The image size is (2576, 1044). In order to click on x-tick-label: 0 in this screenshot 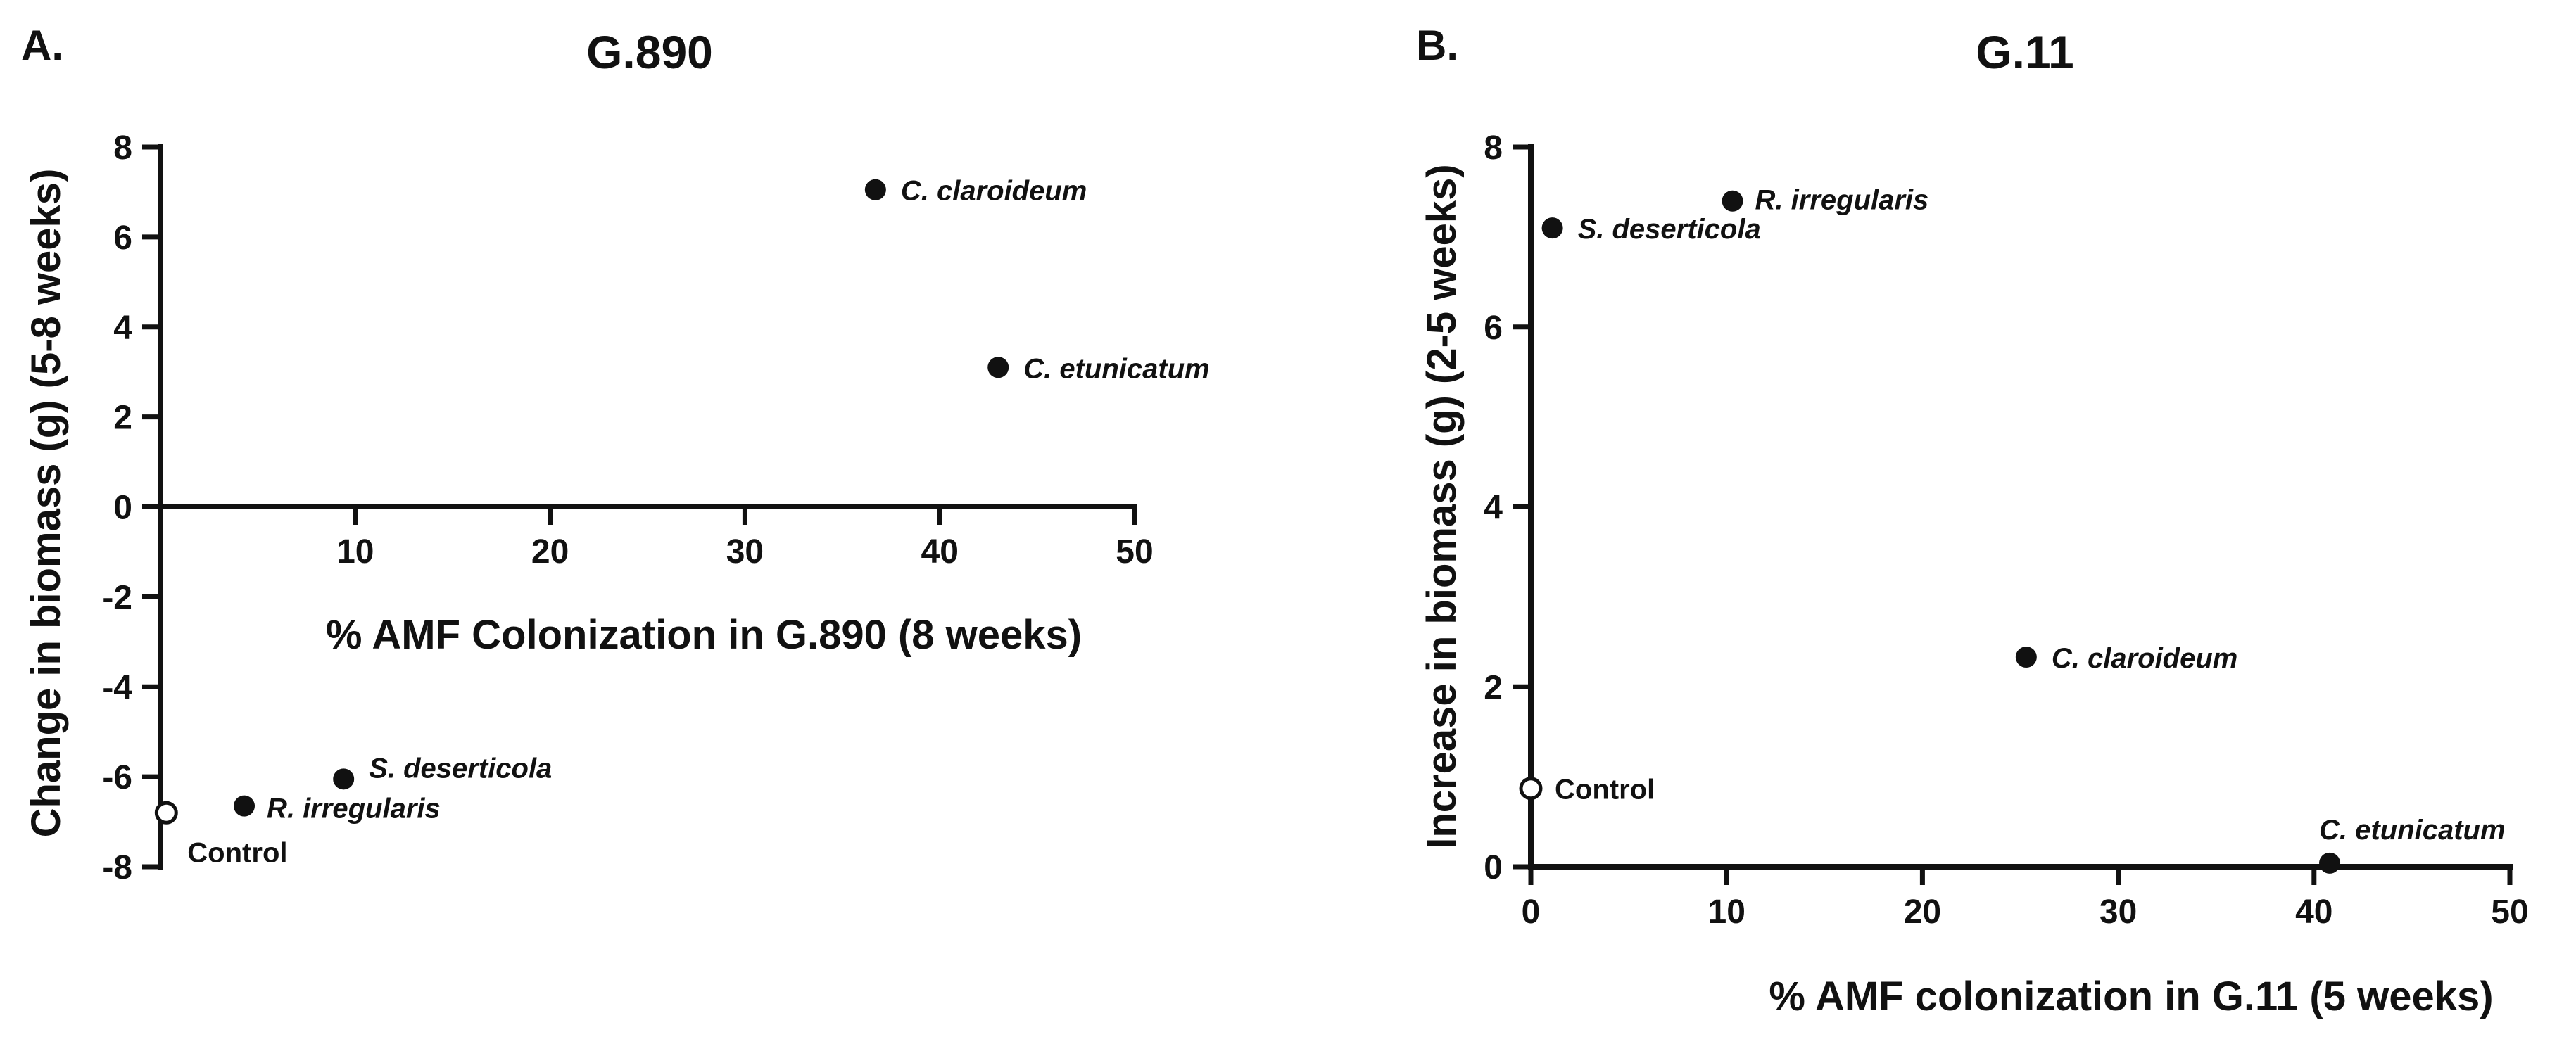, I will do `click(1531, 912)`.